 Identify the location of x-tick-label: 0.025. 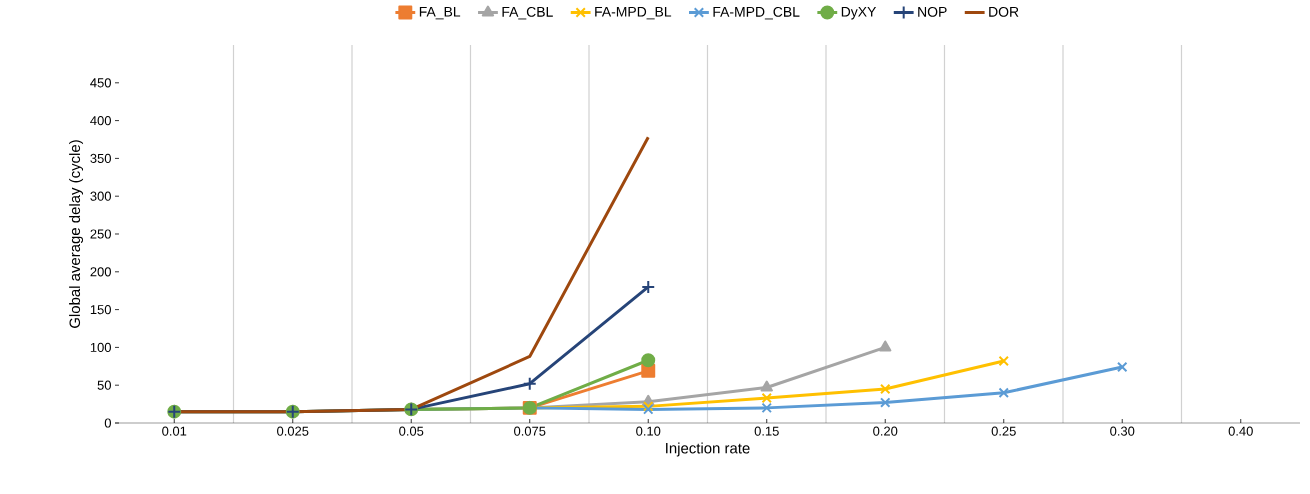
(293, 431).